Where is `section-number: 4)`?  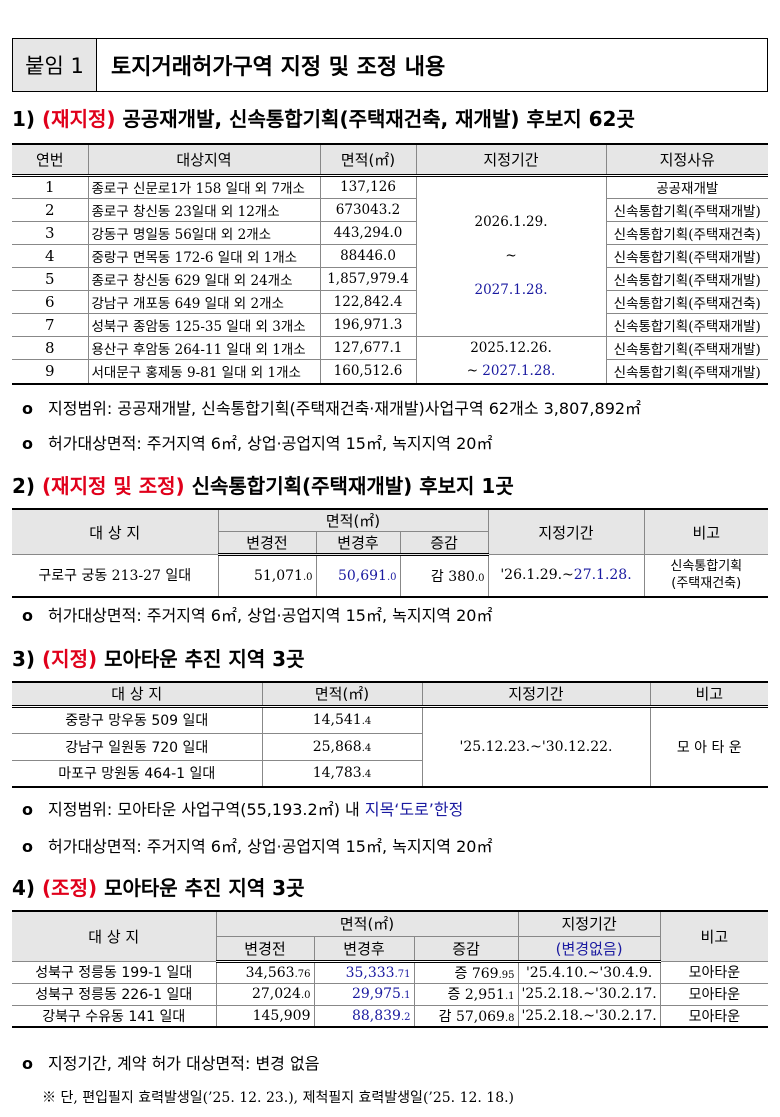
section-number: 4) is located at coordinates (24, 888).